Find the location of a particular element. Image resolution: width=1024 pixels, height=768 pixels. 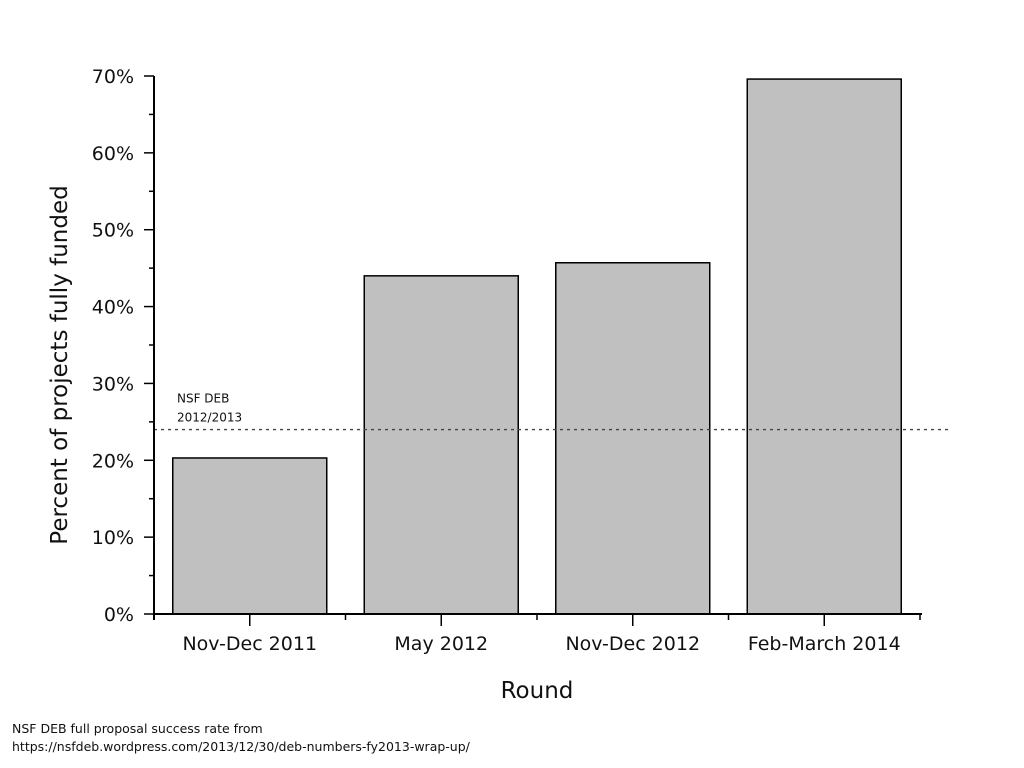

reference-label-line-1: NSF DEB is located at coordinates (203, 399).